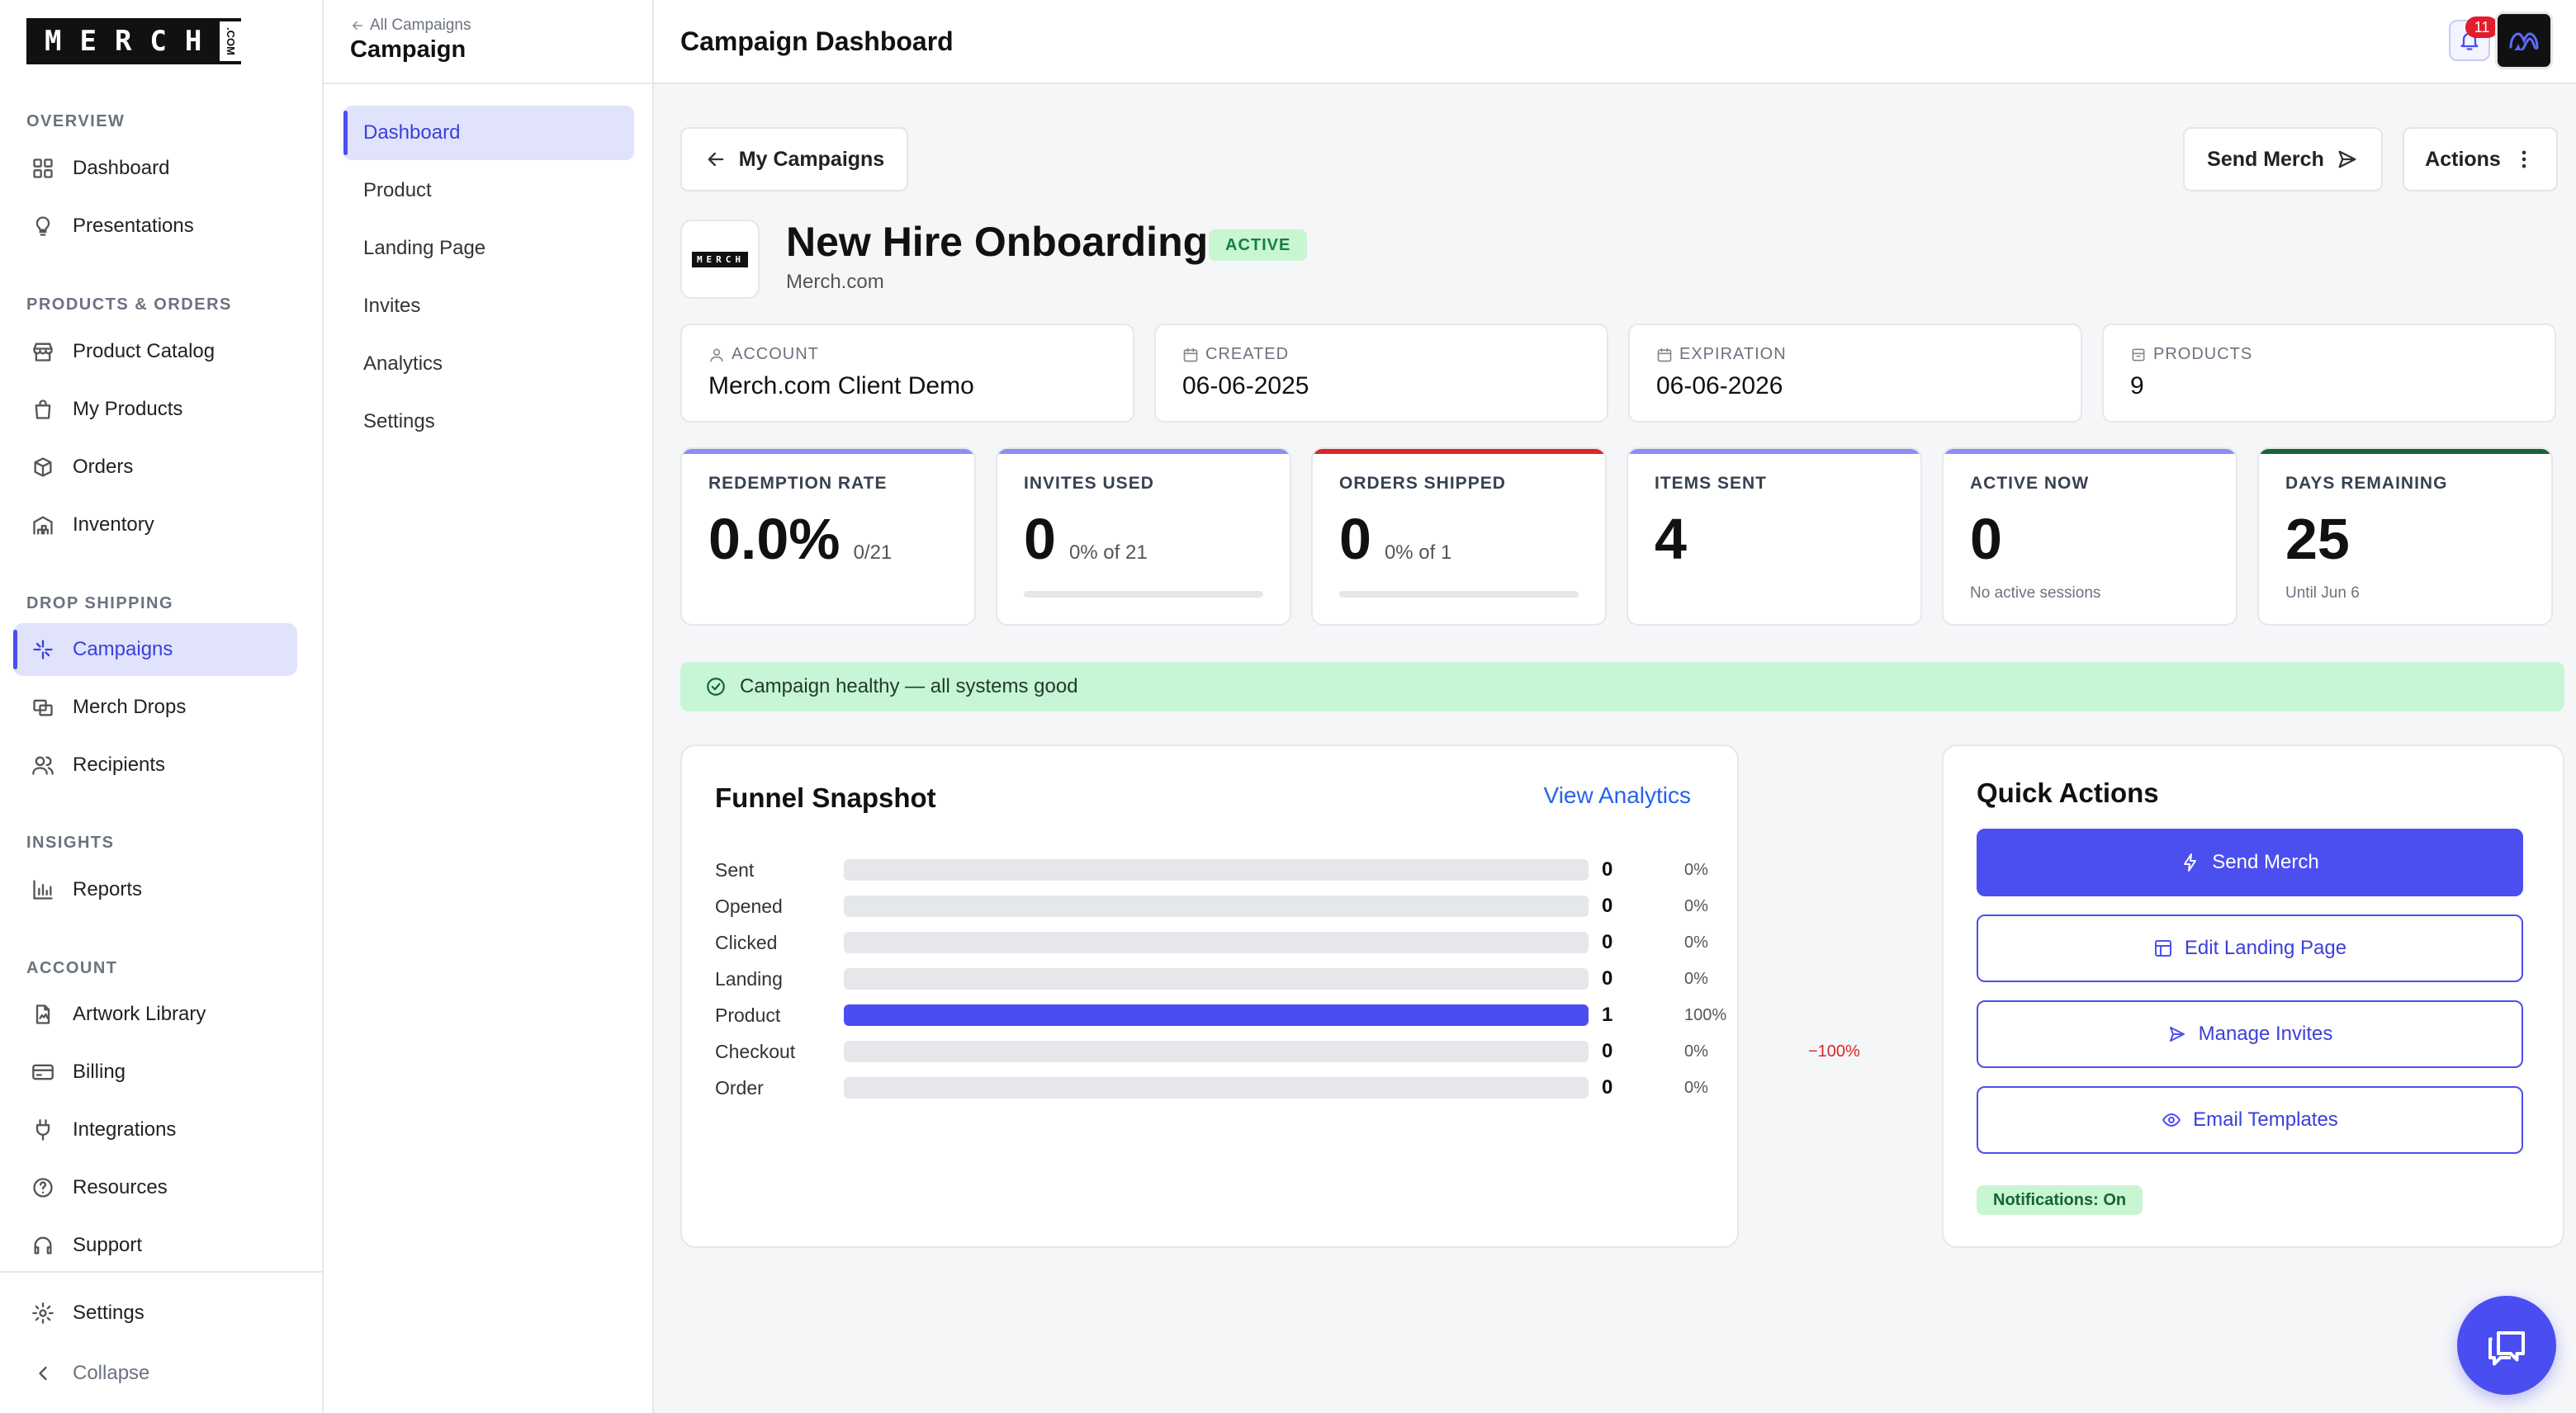 The height and width of the screenshot is (1413, 2576). I want to click on sidebar-item-resources: Resources, so click(155, 1187).